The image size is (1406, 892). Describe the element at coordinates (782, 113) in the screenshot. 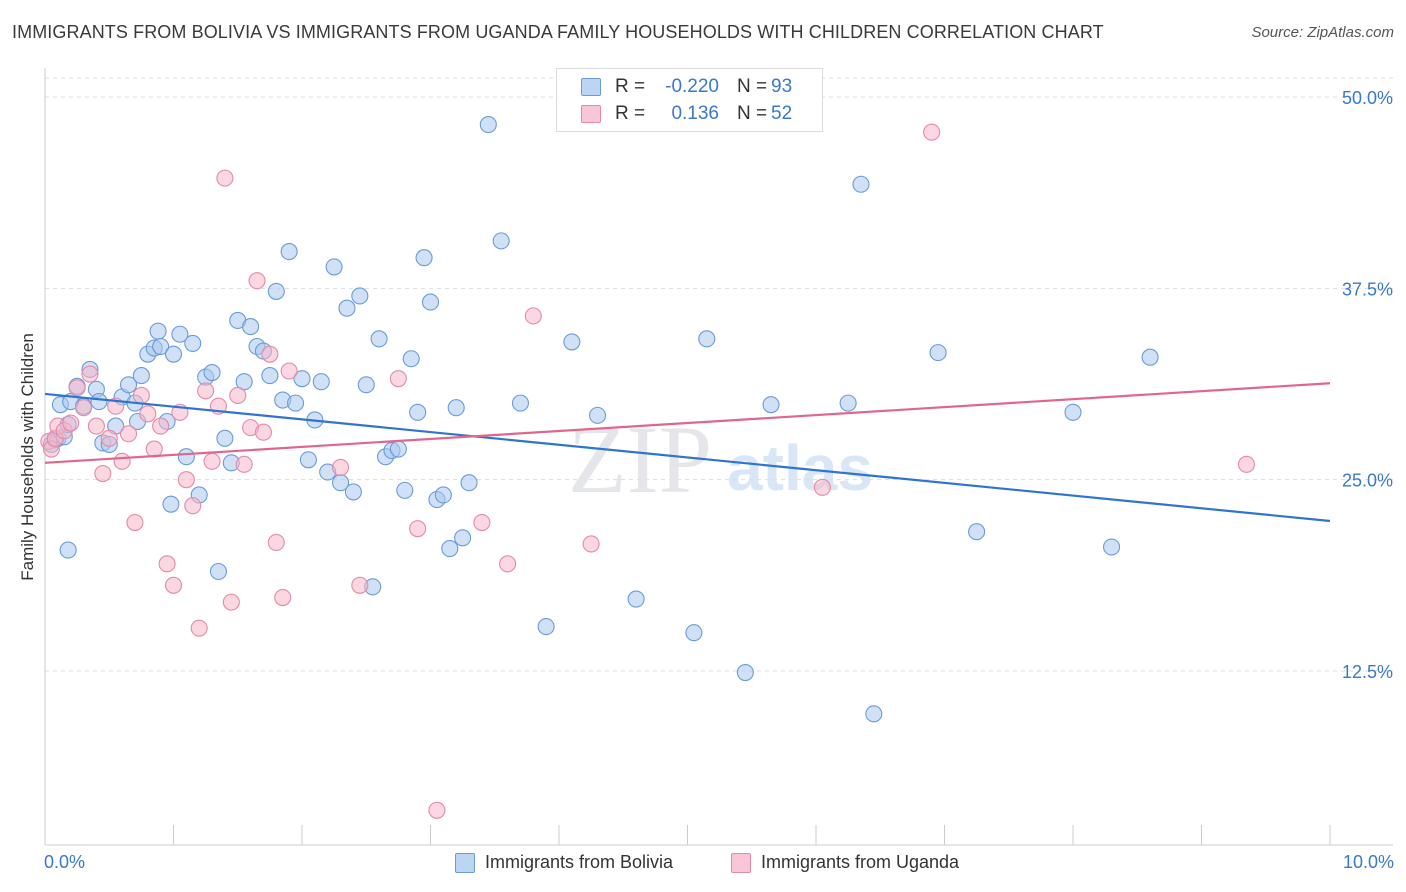

I see `n-value: 52` at that location.